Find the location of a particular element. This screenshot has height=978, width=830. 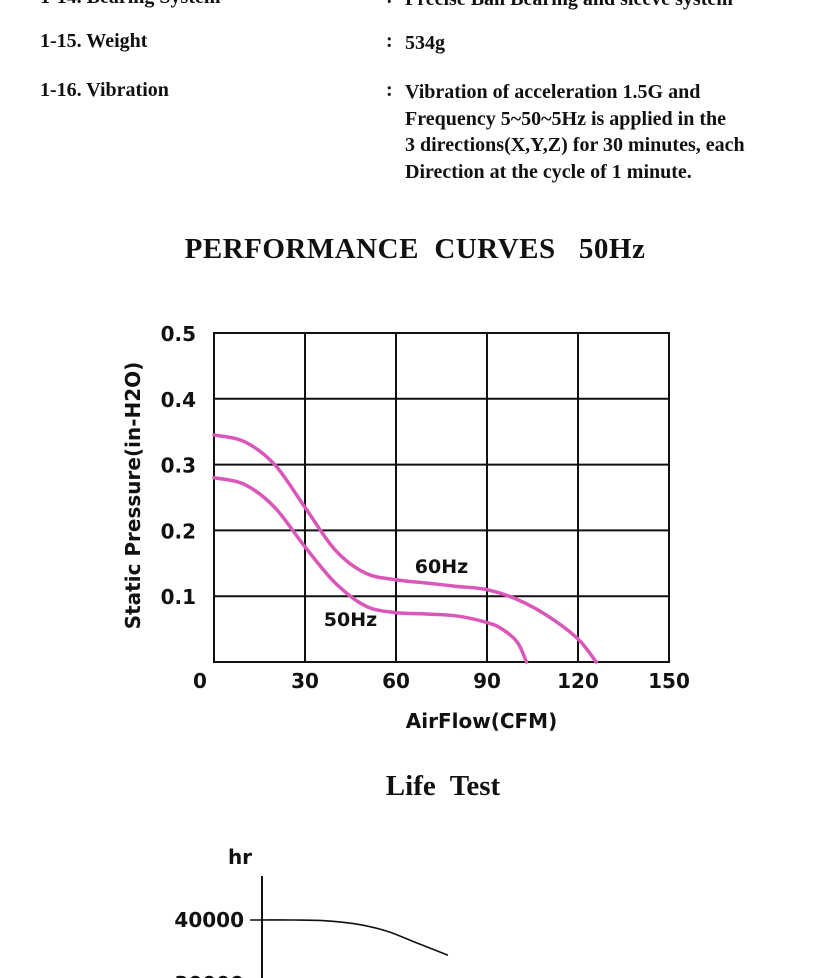

series-line-60hz is located at coordinates (405, 548).